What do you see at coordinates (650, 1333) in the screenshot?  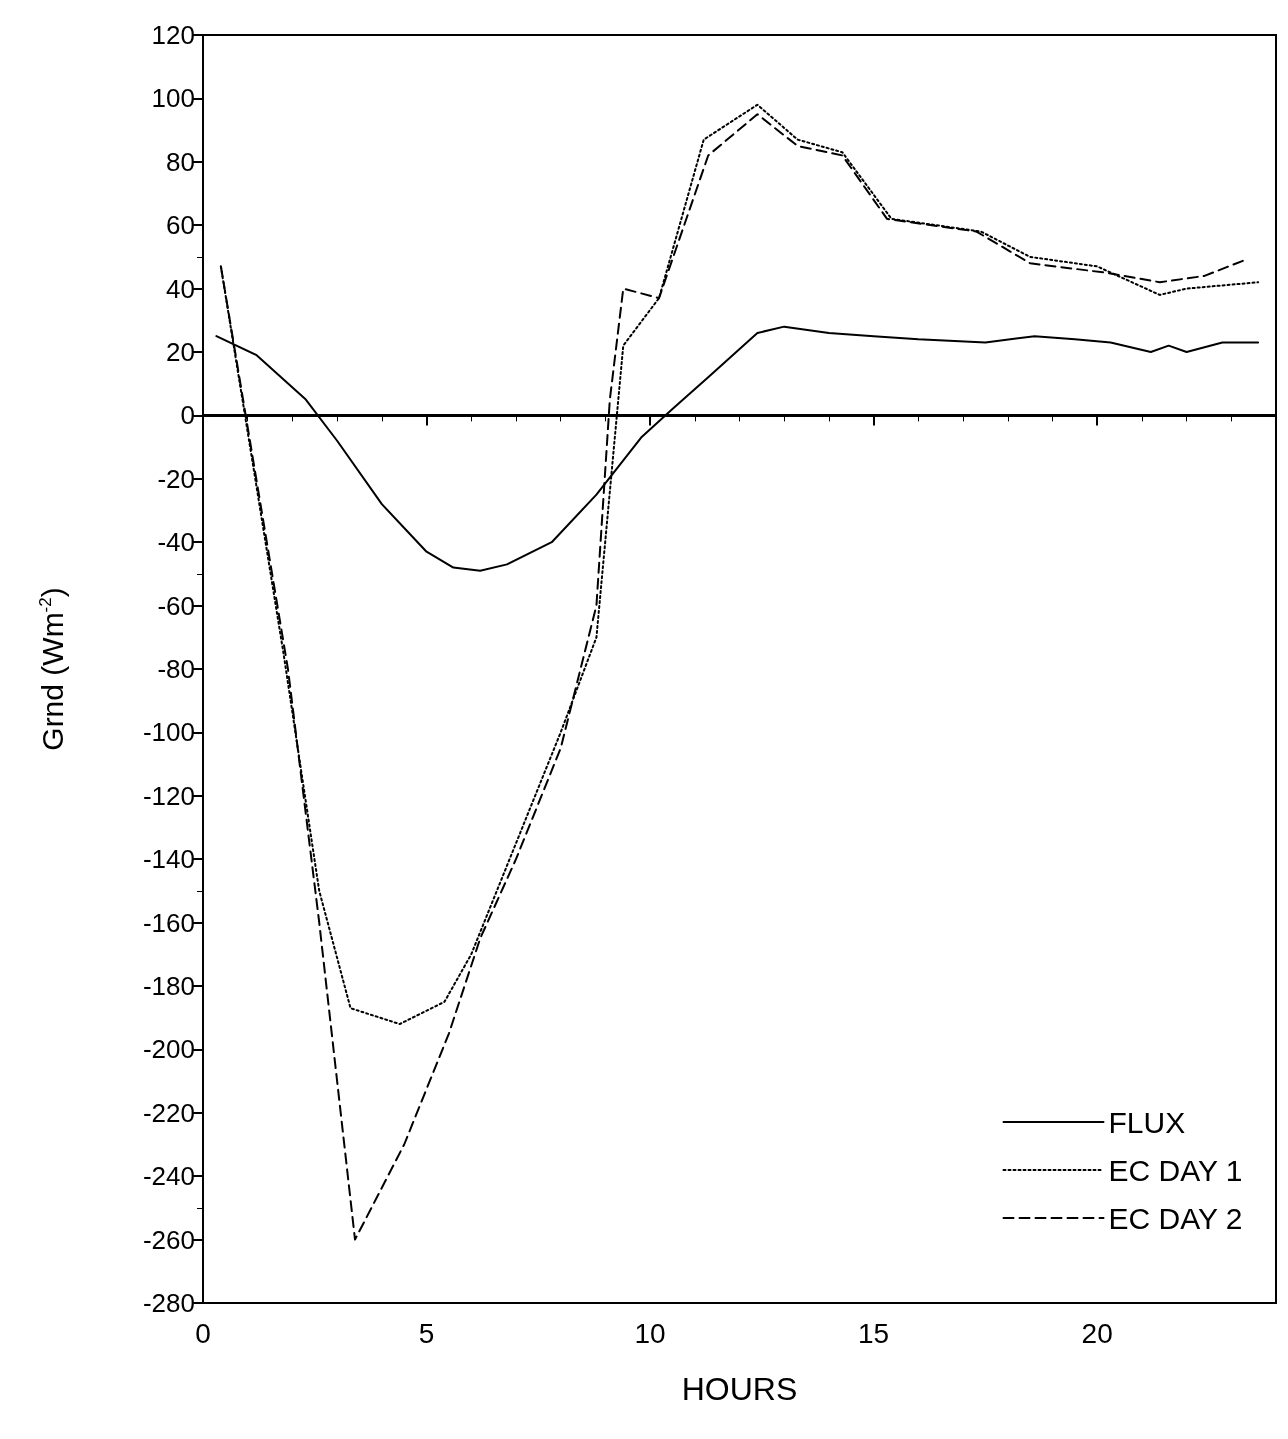 I see `x-tick-label: 10` at bounding box center [650, 1333].